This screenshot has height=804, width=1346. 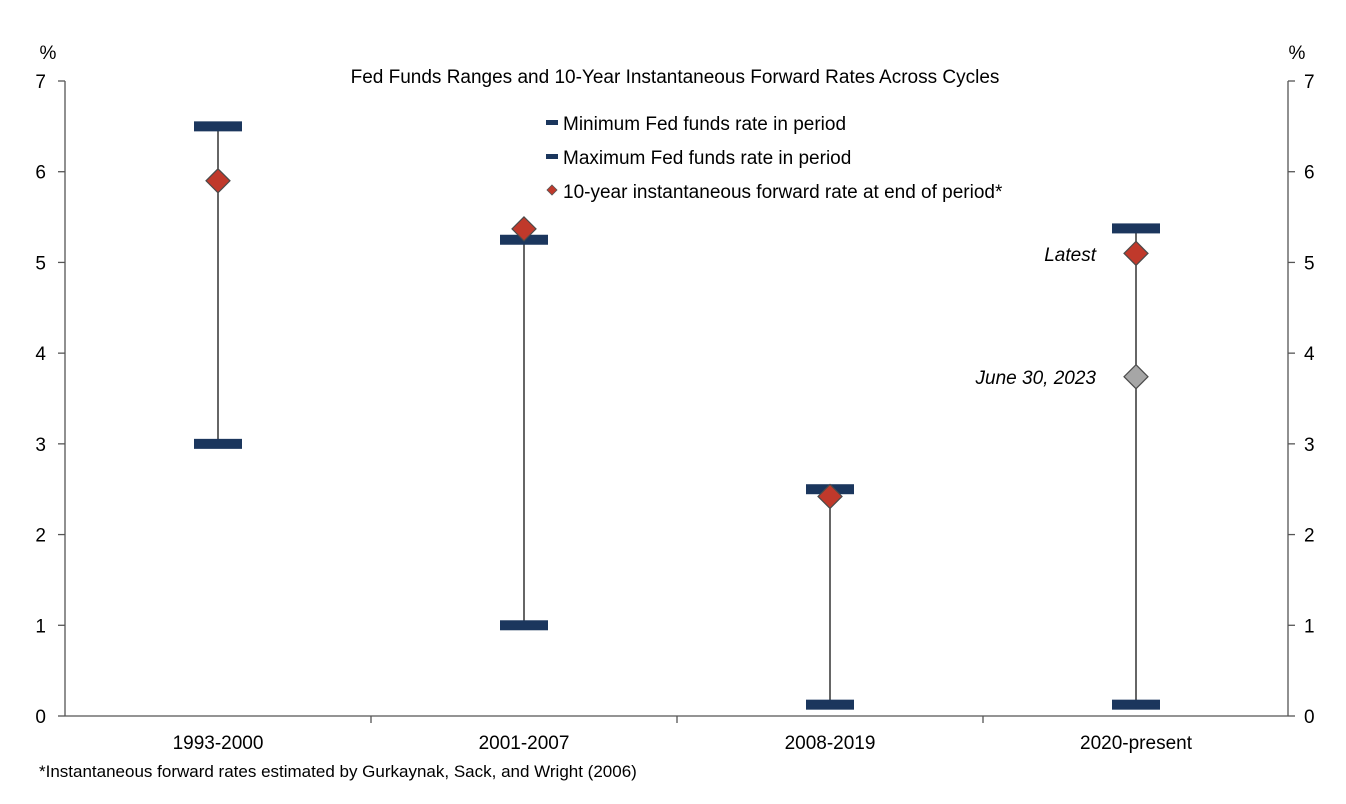 What do you see at coordinates (48, 53) in the screenshot?
I see `left-axis-unit: %` at bounding box center [48, 53].